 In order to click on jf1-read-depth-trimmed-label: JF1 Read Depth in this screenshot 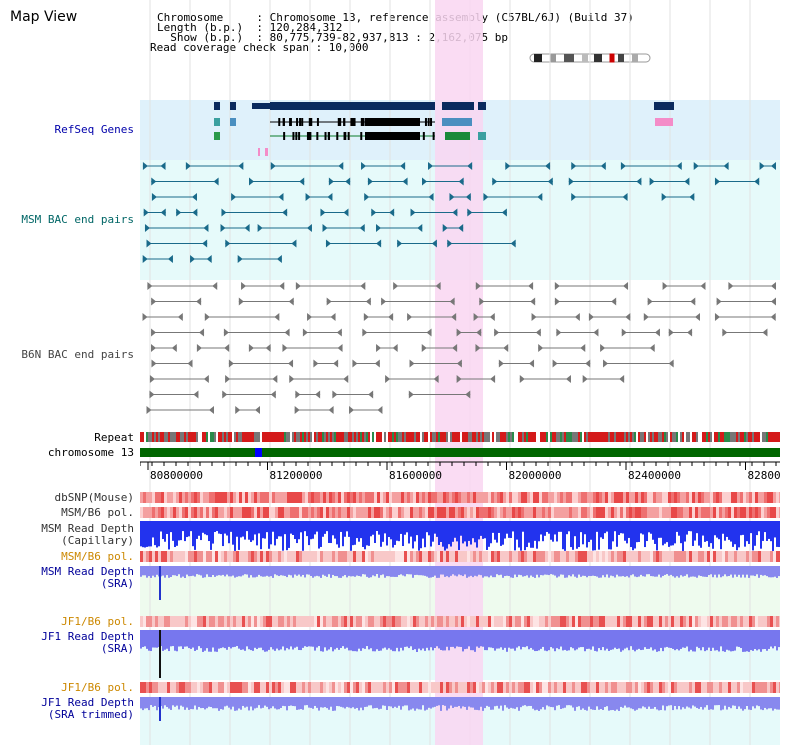, I will do `click(87, 702)`.